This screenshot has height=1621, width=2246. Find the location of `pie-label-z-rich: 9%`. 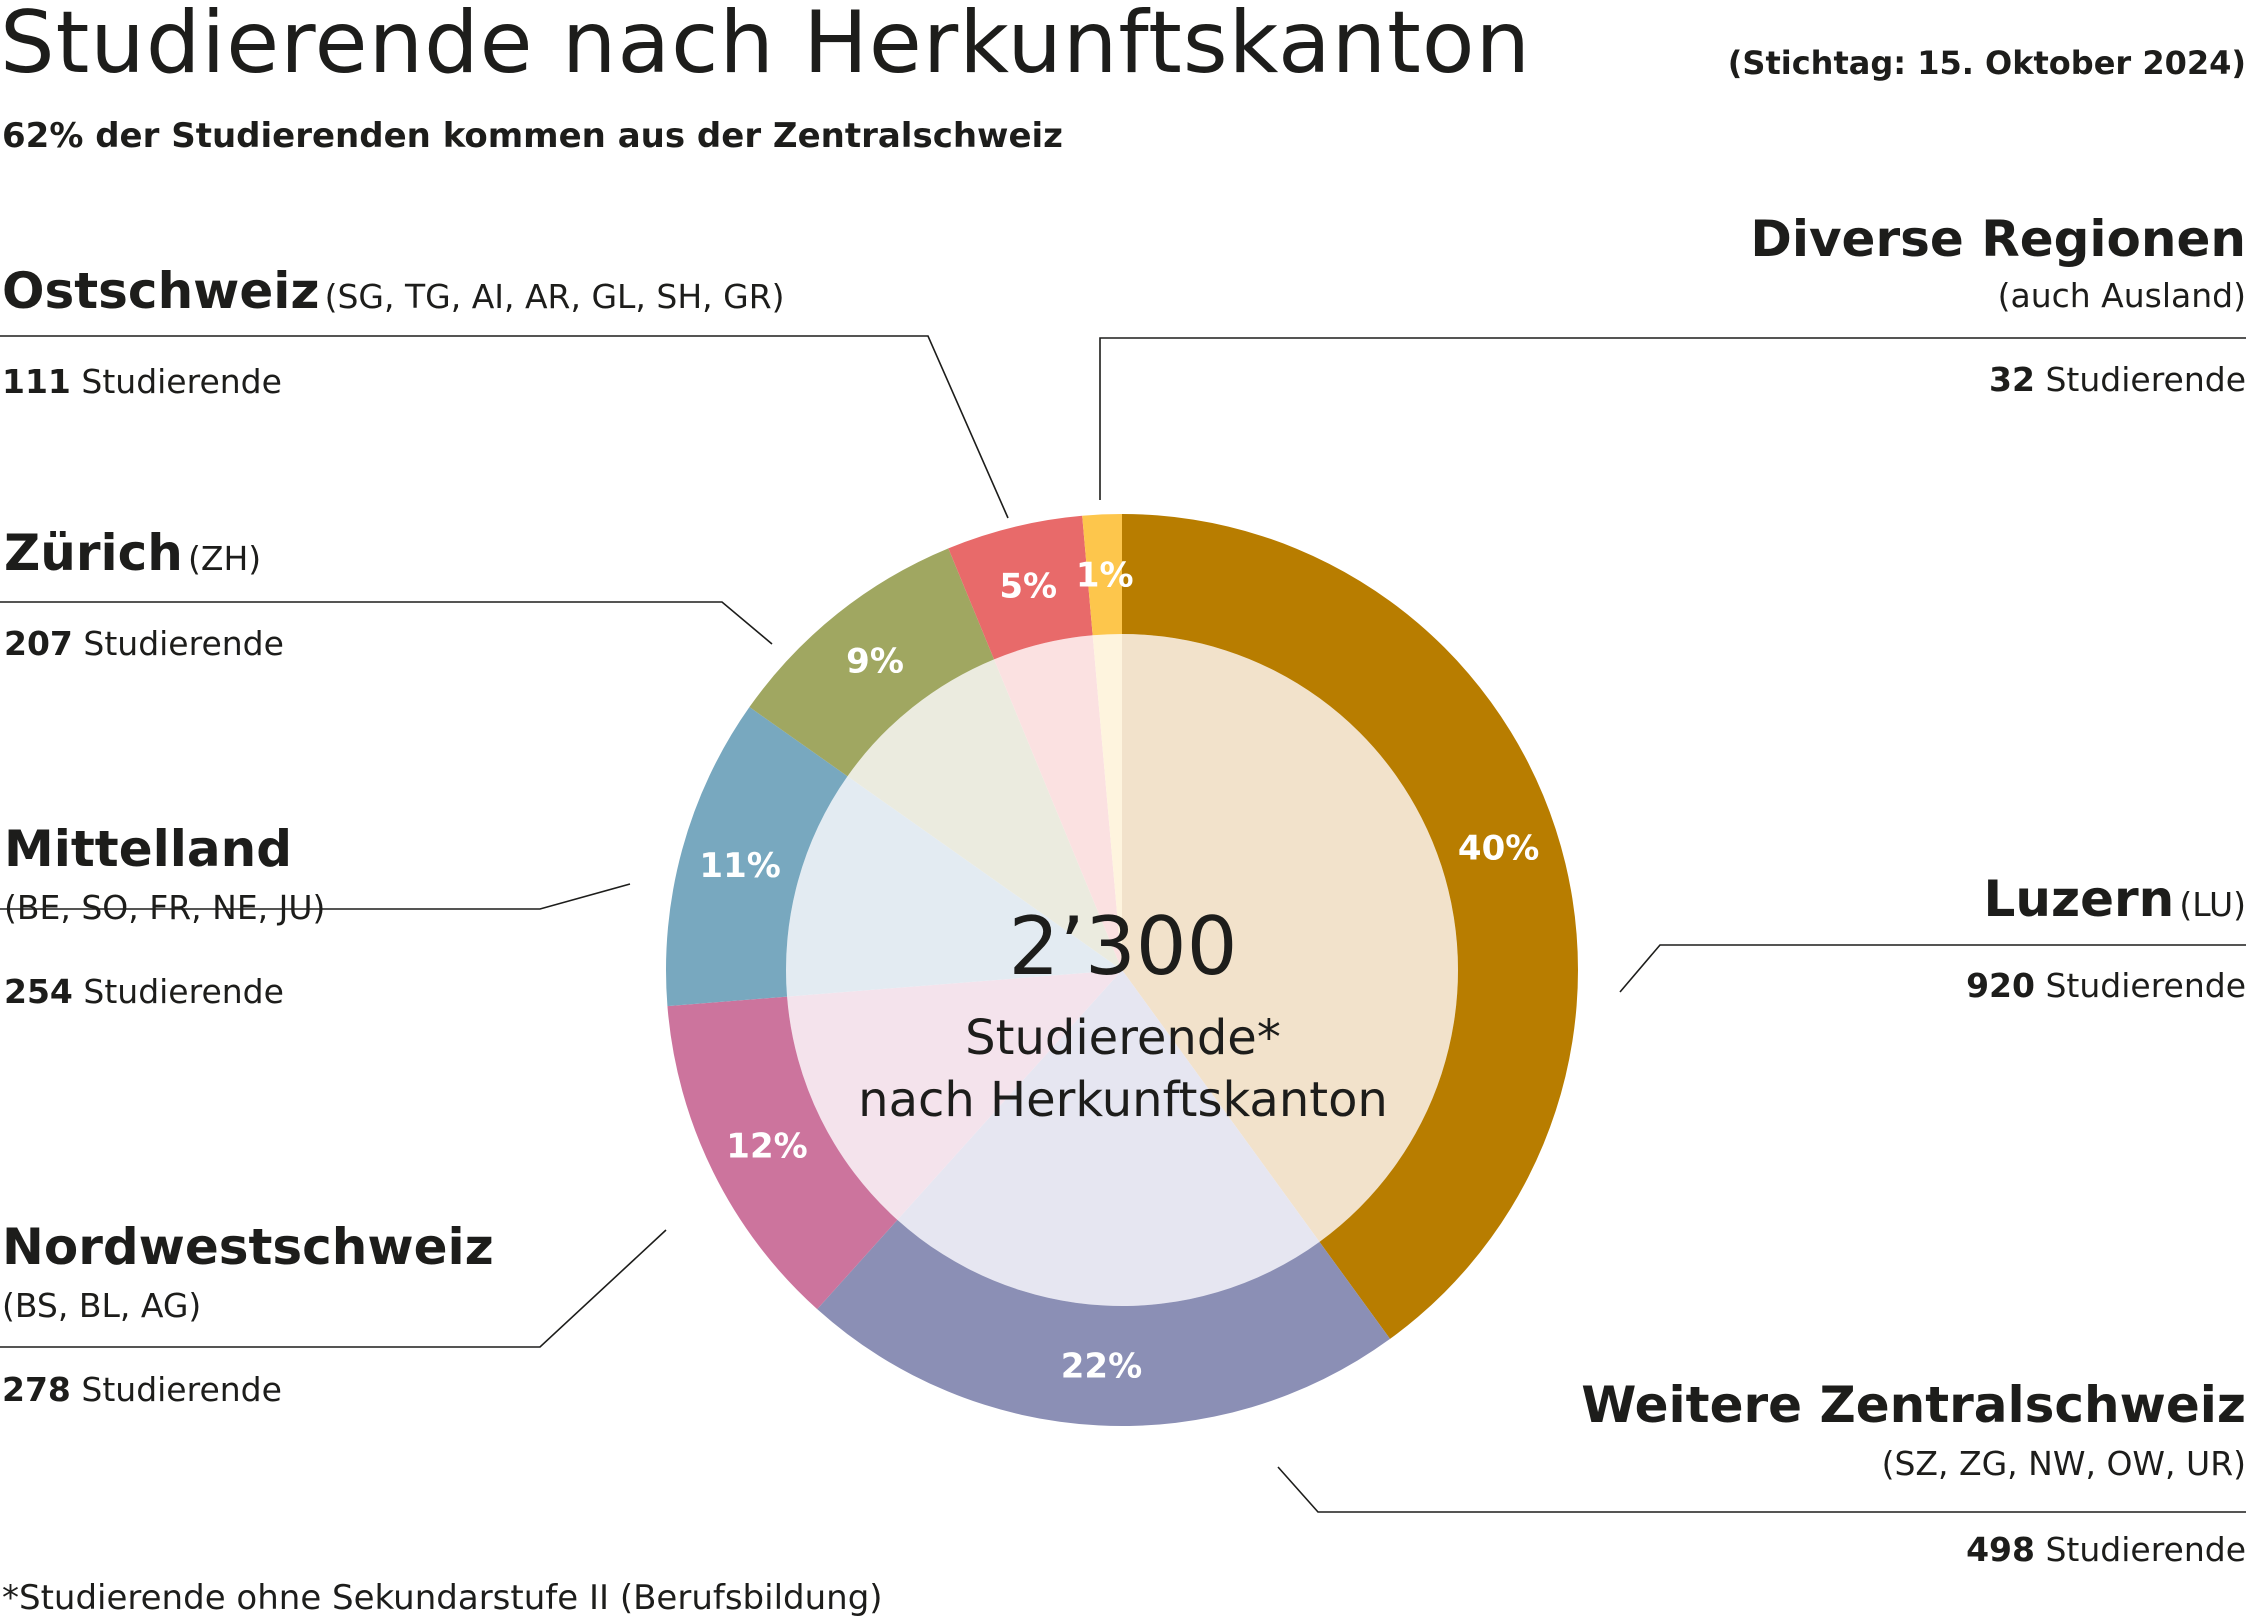

pie-label-z-rich: 9% is located at coordinates (875, 661).